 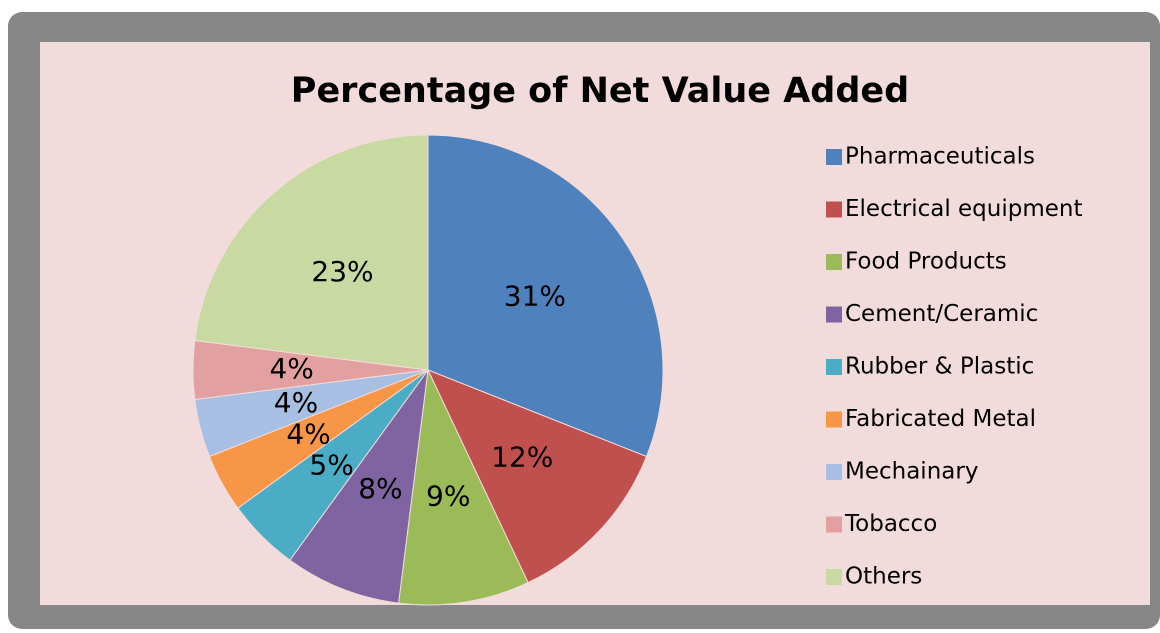 What do you see at coordinates (535, 295) in the screenshot?
I see `data-label: 31%` at bounding box center [535, 295].